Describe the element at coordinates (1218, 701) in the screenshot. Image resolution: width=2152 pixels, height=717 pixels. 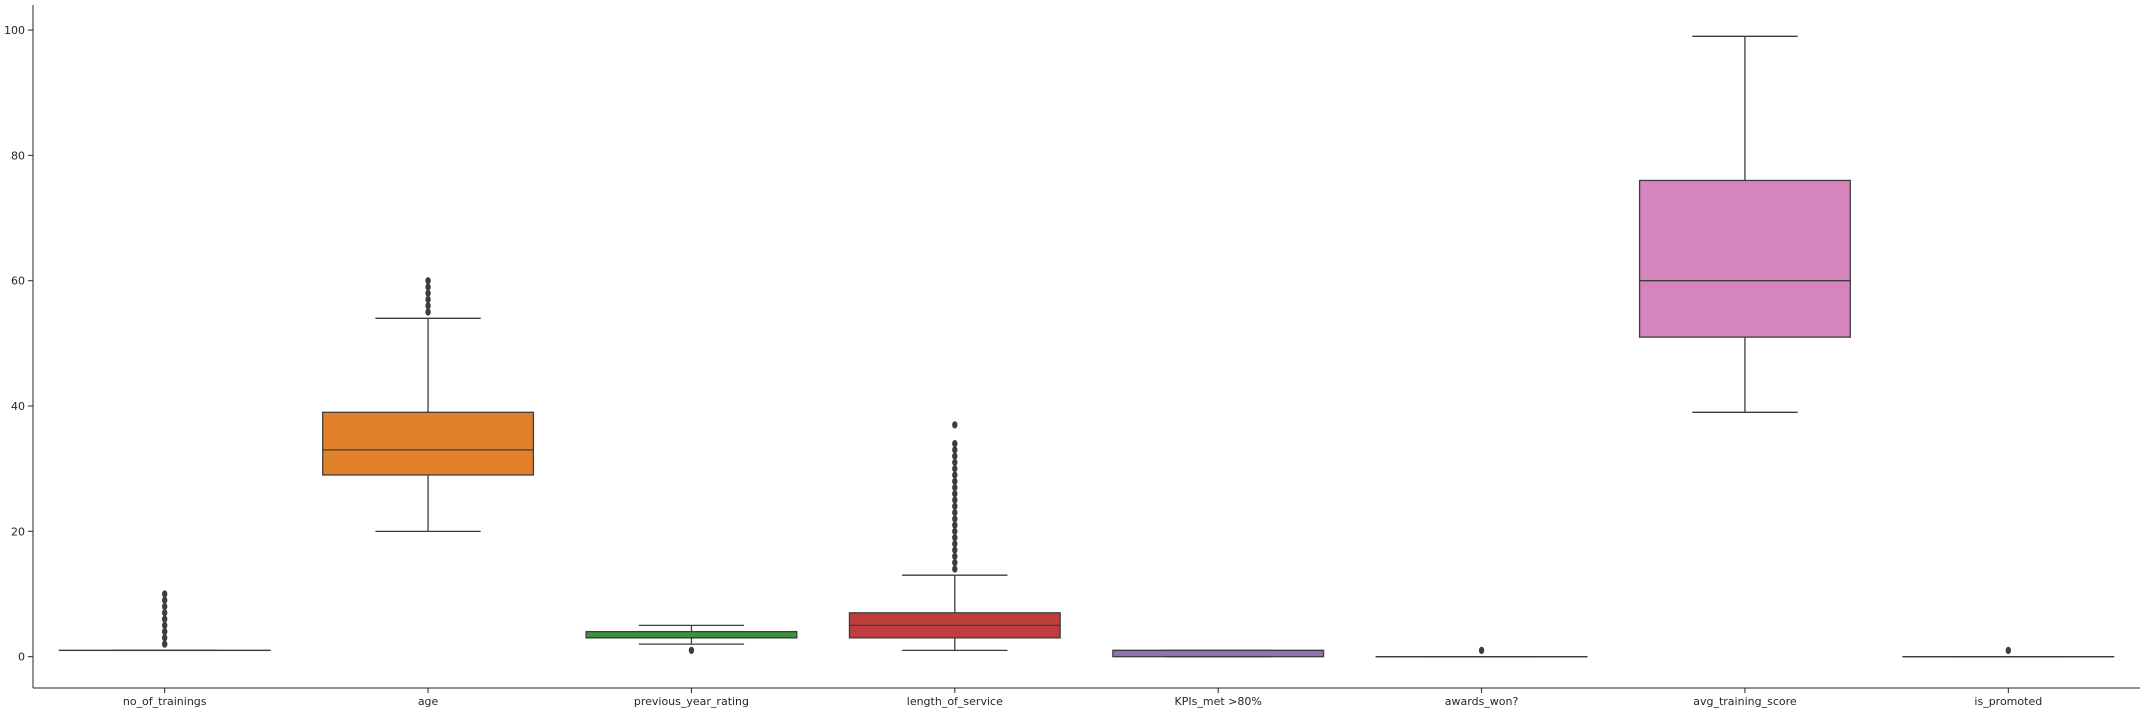
I see `x-tick-label: KPIs_met >80%` at that location.